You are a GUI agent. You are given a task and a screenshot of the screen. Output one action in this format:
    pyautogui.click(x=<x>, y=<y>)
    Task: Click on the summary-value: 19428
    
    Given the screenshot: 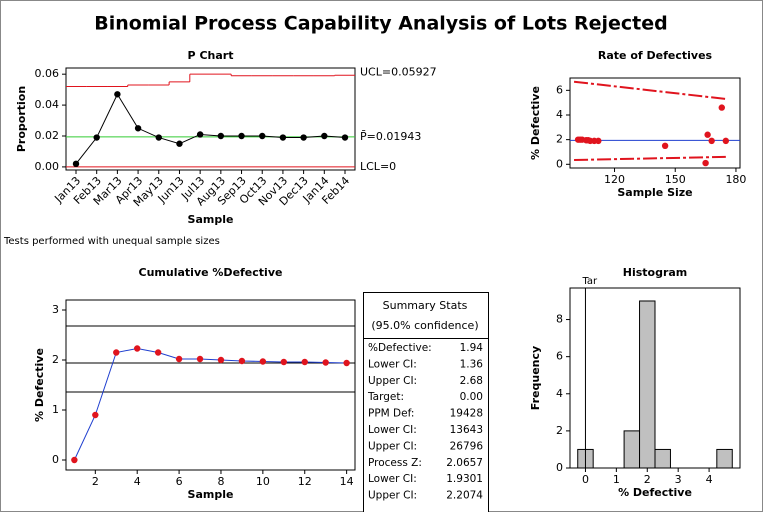 What is the action you would take?
    pyautogui.click(x=466, y=414)
    